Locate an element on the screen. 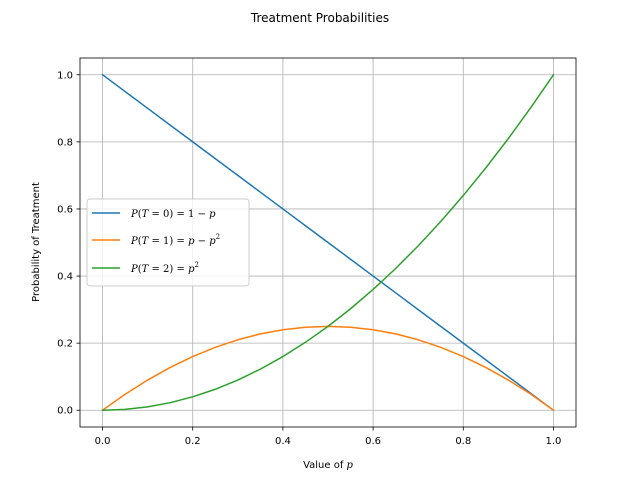 This screenshot has height=480, width=640. x-tick-label: 0.4 is located at coordinates (283, 441).